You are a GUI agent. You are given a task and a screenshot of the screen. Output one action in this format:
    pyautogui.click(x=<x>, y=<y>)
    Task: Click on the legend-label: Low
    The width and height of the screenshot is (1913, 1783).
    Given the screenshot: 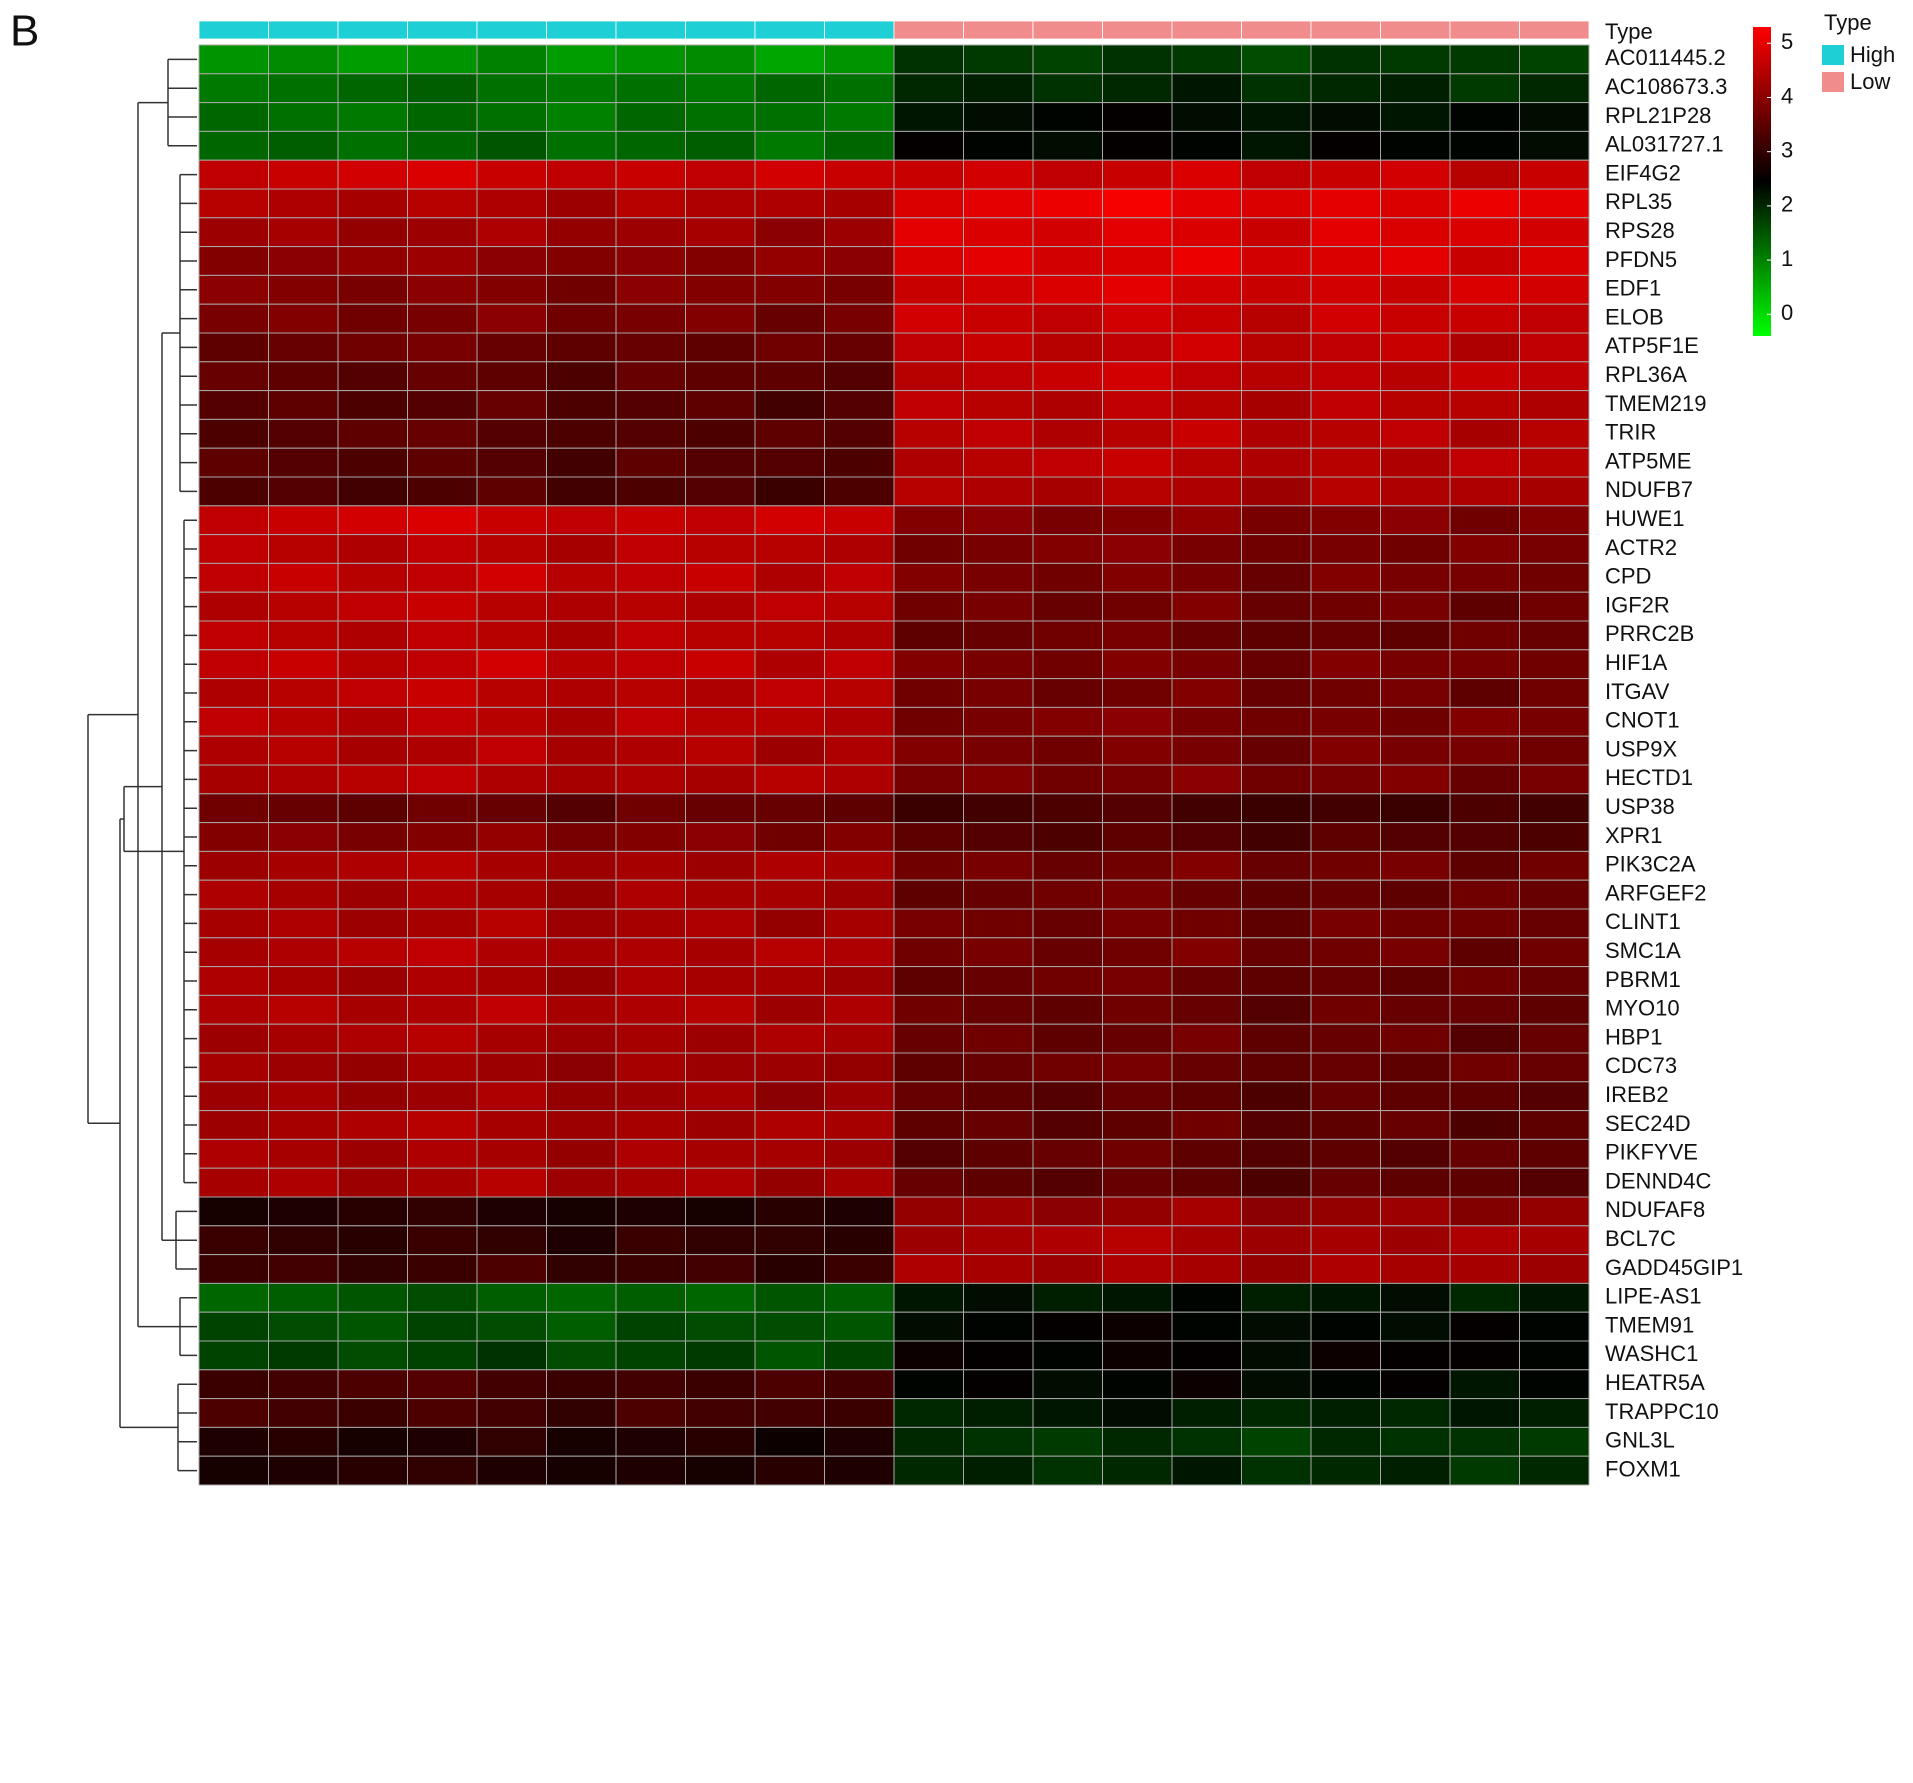 What is the action you would take?
    pyautogui.click(x=1870, y=81)
    